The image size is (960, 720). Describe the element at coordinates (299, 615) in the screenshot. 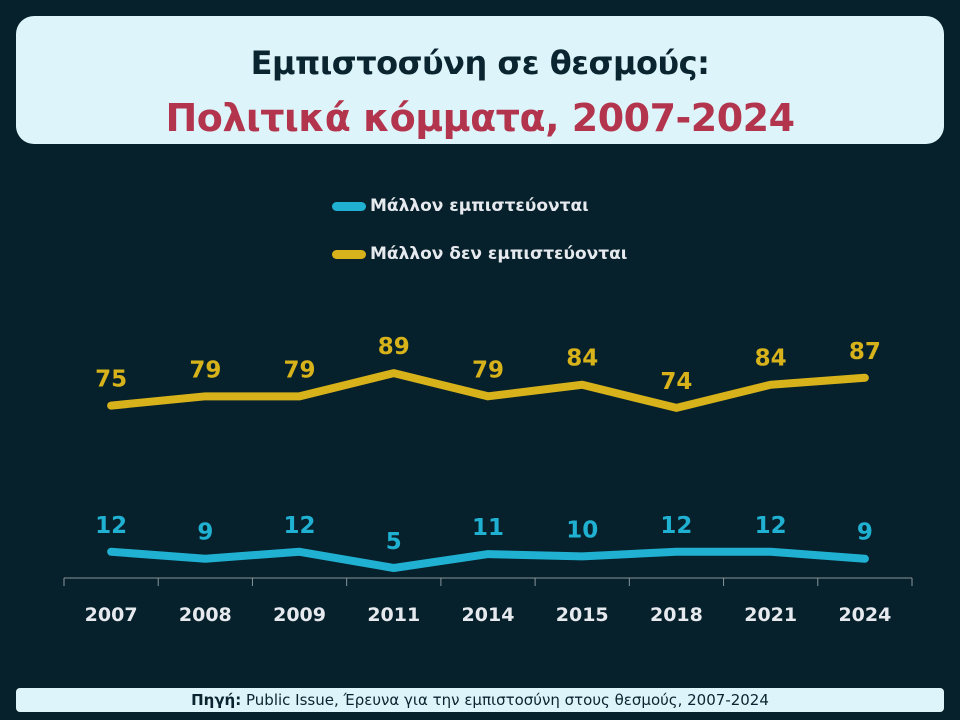

I see `x-tick-label: 2009` at that location.